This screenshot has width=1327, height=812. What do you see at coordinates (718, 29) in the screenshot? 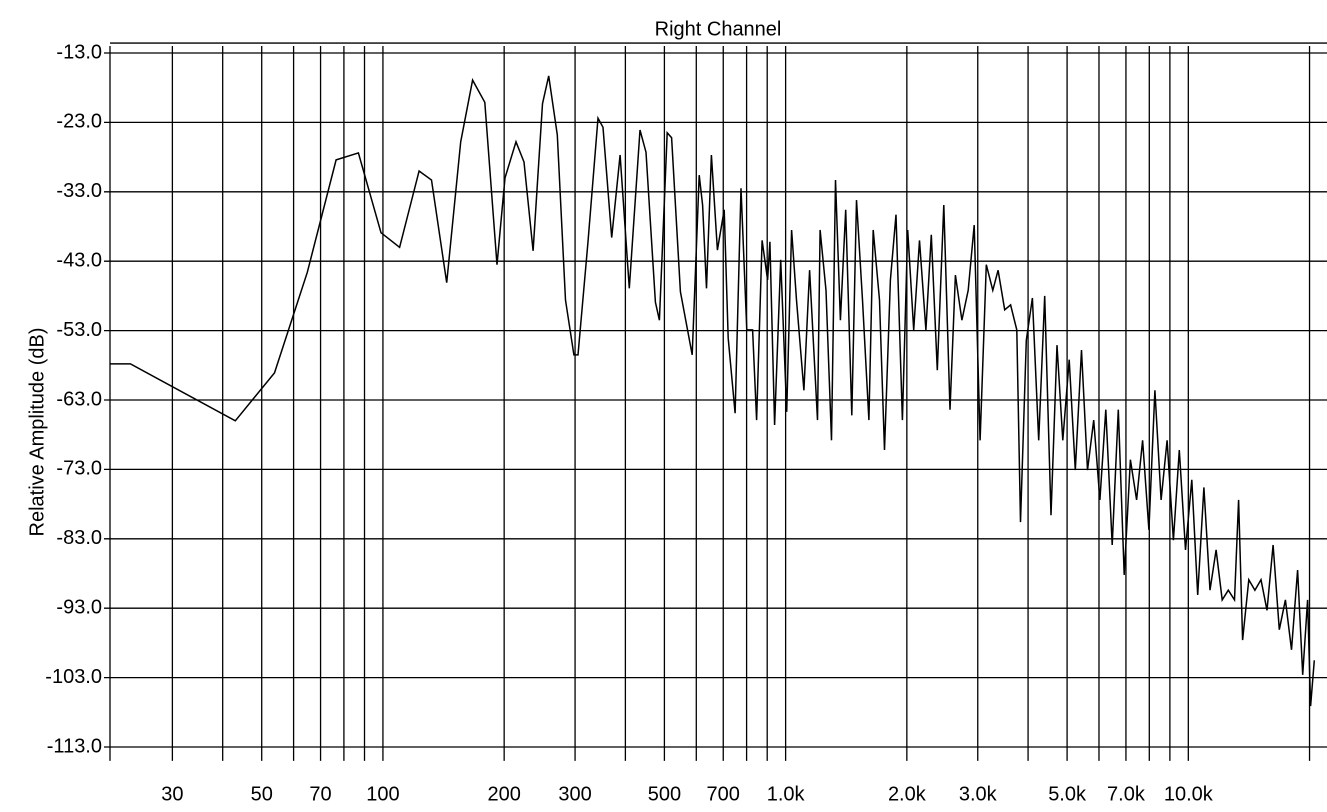
I see `chart-title: Right Channel` at bounding box center [718, 29].